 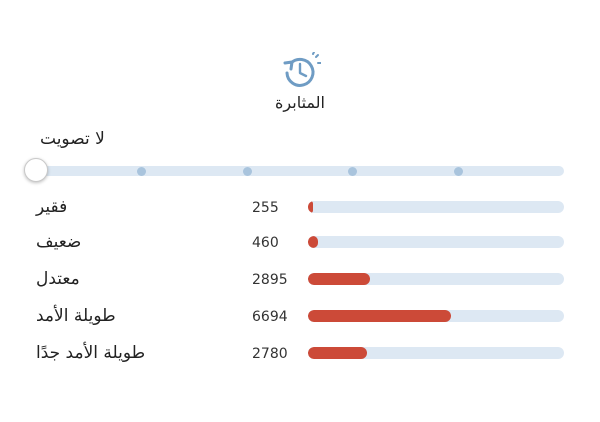 I want to click on rating-row-moderate: معتدل 2895, so click(x=300, y=279).